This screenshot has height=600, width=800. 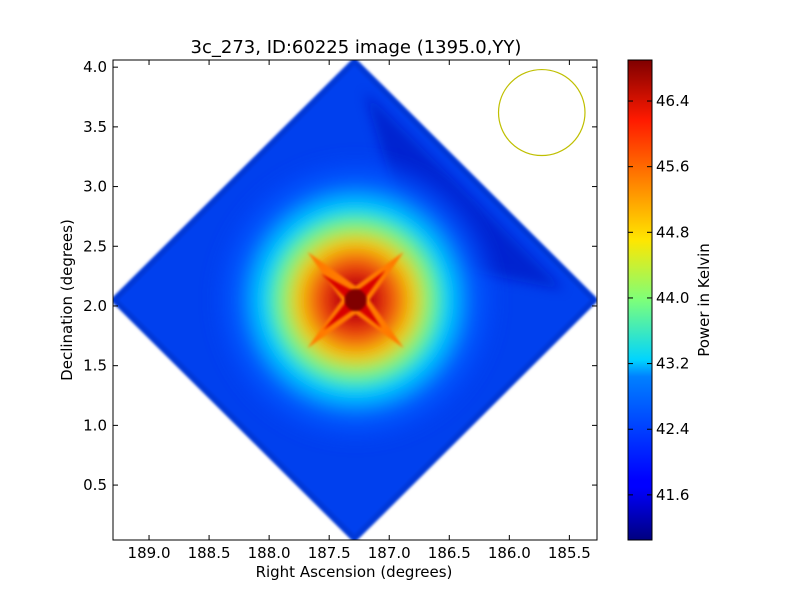 What do you see at coordinates (672, 167) in the screenshot?
I see `colorbar-tick-label: 45.6` at bounding box center [672, 167].